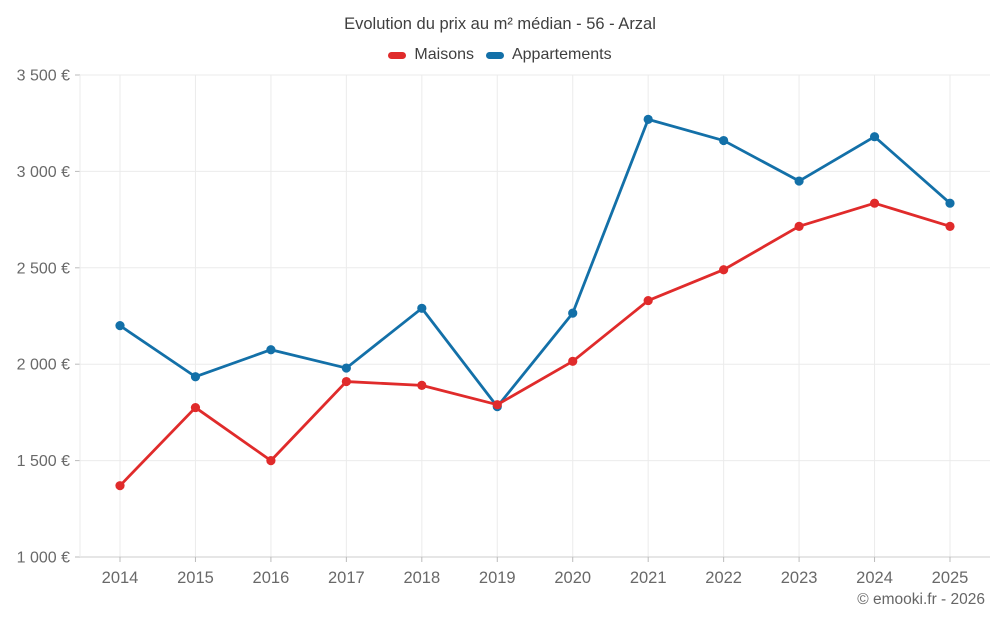  Describe the element at coordinates (271, 461) in the screenshot. I see `data-point-maisons-2016` at that location.